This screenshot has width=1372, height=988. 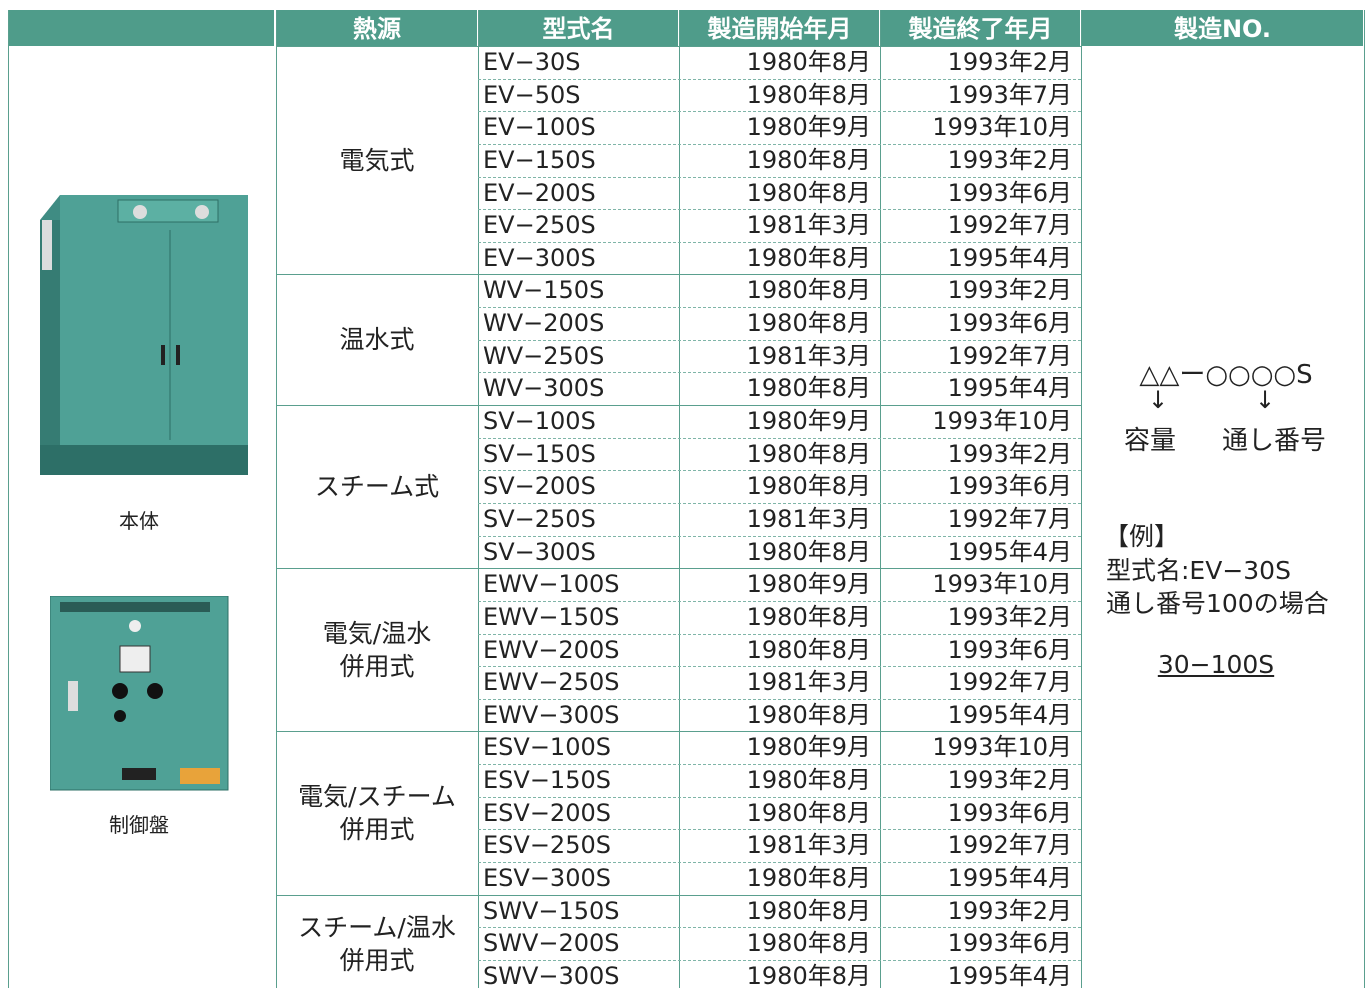 I want to click on header-cell: 型式名, so click(x=578, y=28).